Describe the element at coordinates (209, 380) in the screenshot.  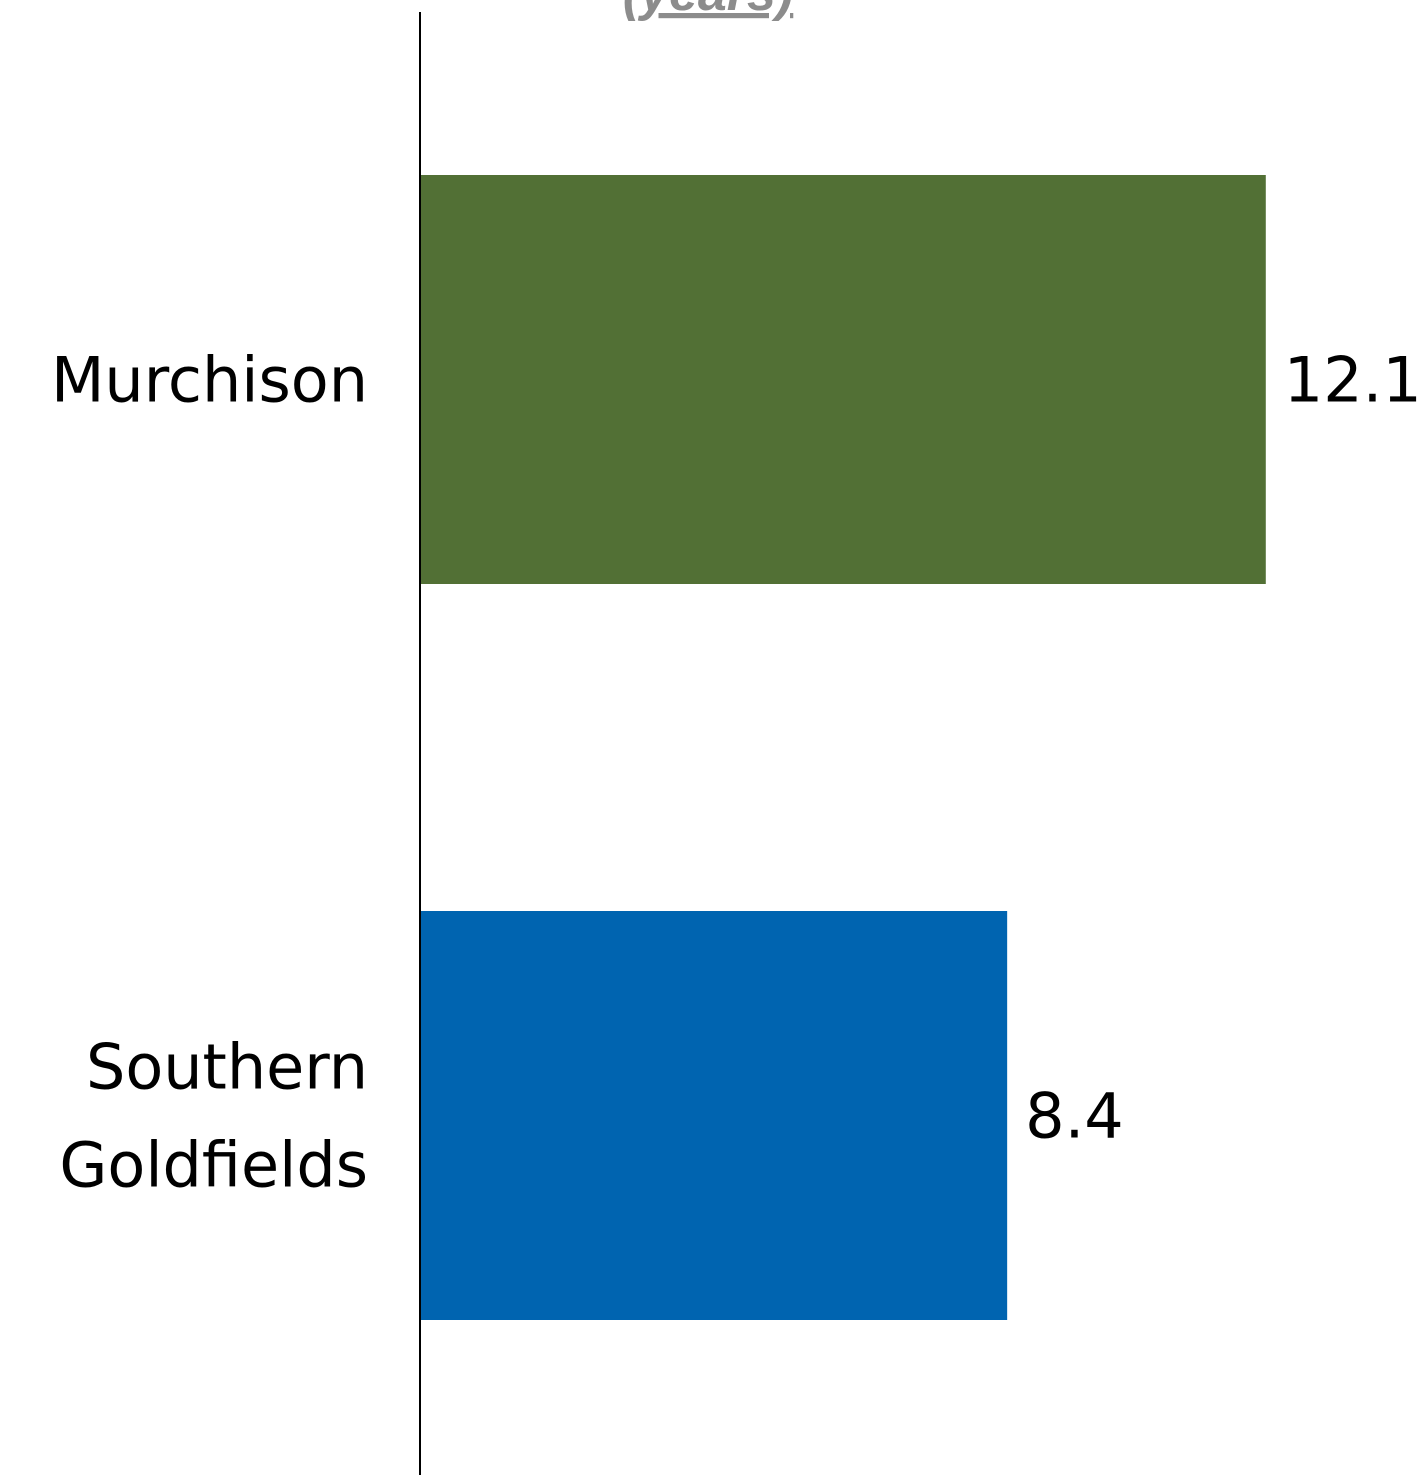
I see `category-label-0-line-0: Murchison` at that location.